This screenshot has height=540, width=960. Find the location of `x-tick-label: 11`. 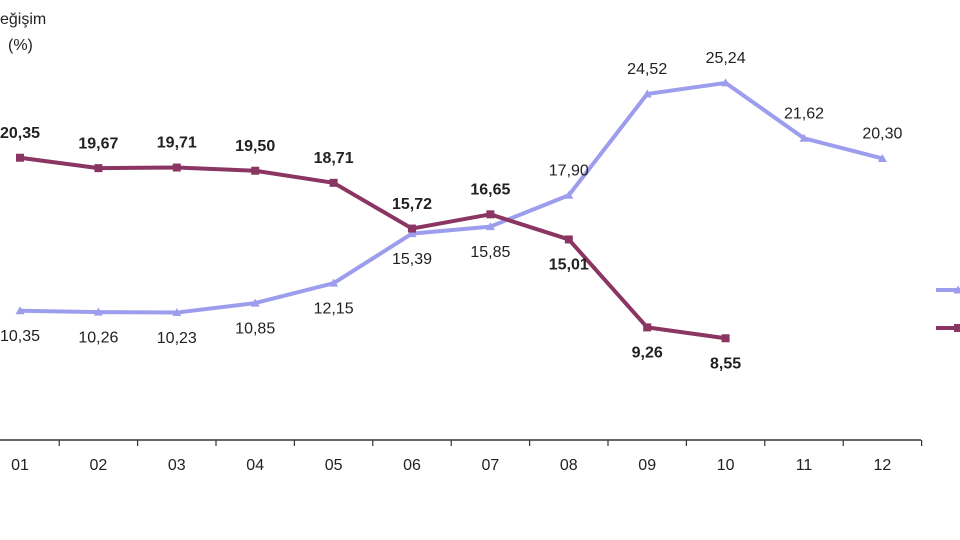

x-tick-label: 11 is located at coordinates (804, 465).